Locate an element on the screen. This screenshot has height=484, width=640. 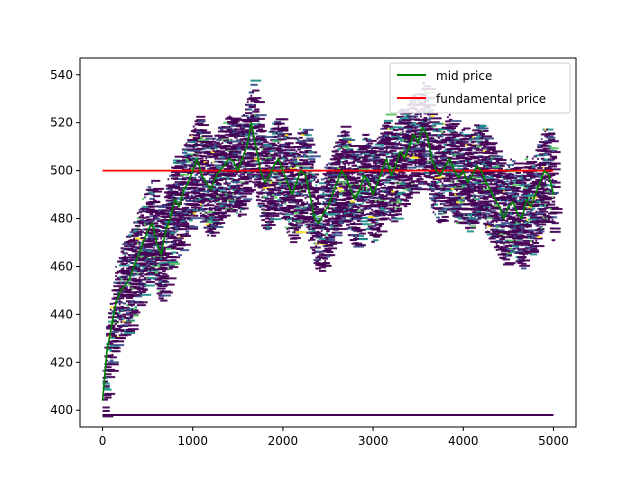
y-tick-label: 520 is located at coordinates (61, 123).